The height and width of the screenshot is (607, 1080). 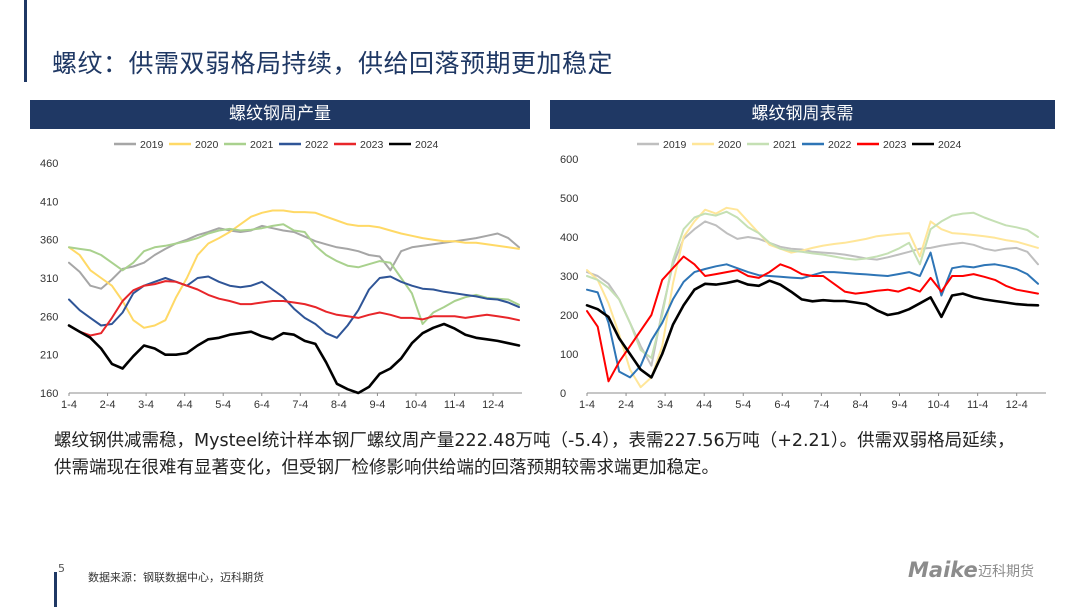 I want to click on data-source: 数据来源：钢联数据中心，迈科期货, so click(x=176, y=577).